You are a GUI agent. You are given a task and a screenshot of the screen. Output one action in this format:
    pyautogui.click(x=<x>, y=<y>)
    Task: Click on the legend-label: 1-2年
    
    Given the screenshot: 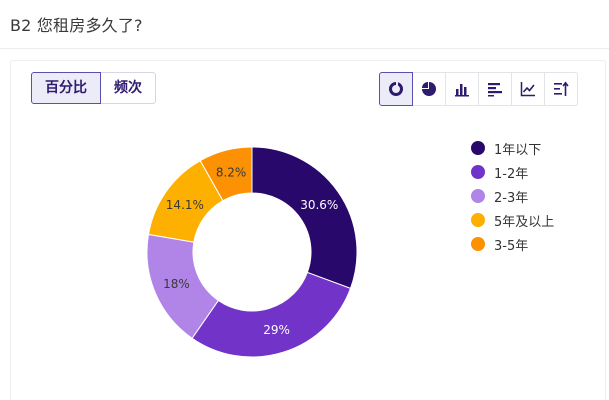 What is the action you would take?
    pyautogui.click(x=511, y=174)
    